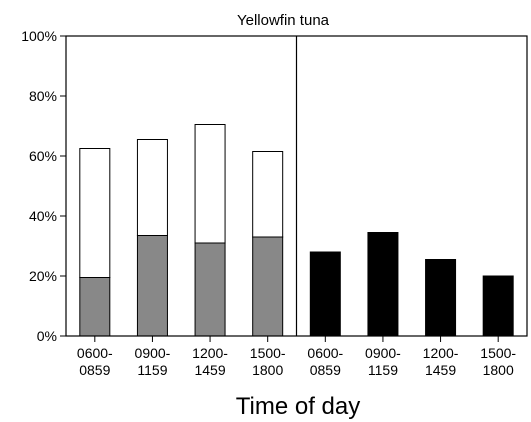 The height and width of the screenshot is (422, 531). Describe the element at coordinates (43, 216) in the screenshot. I see `y-tick-label: 40%` at that location.